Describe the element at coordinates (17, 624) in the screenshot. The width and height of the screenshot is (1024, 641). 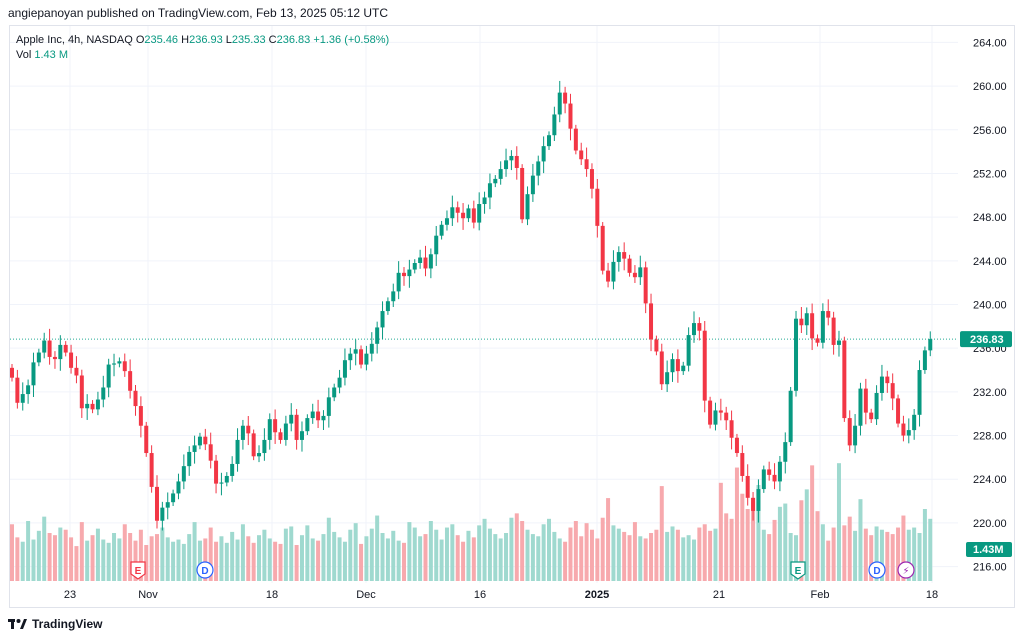
I see `tradingview-logo-icon` at that location.